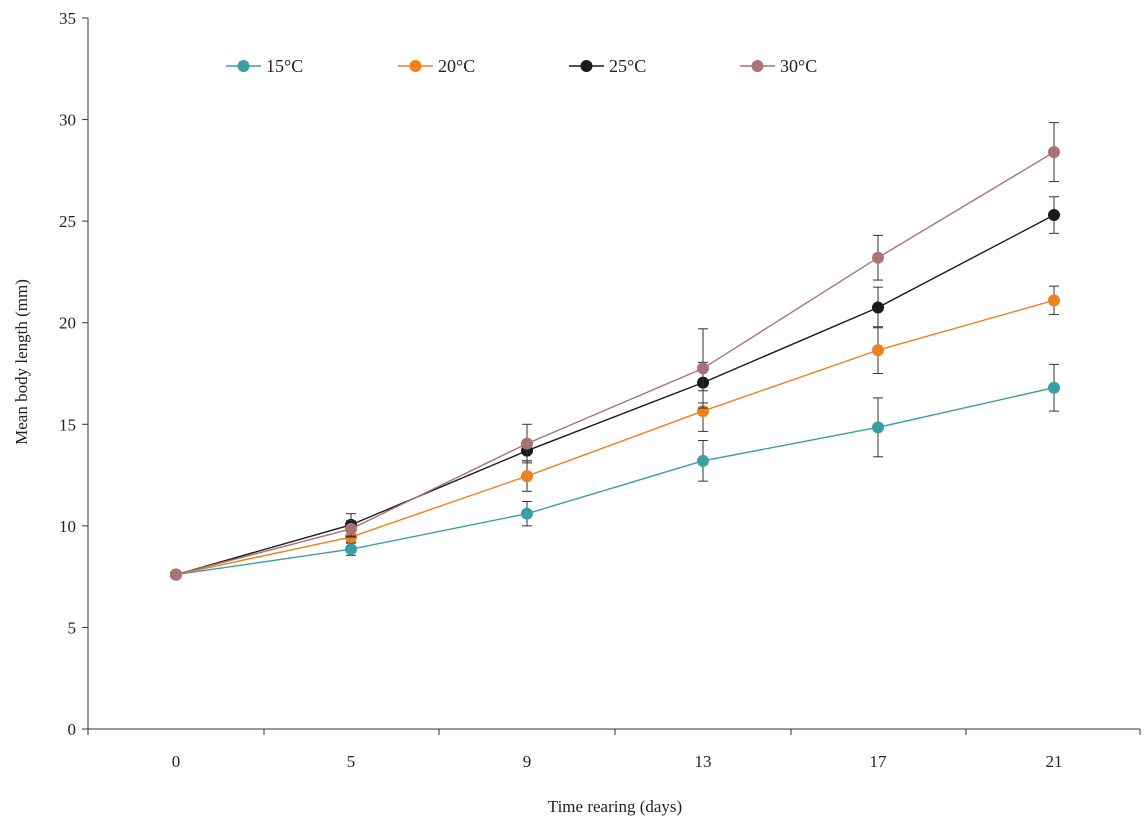 The image size is (1144, 821). What do you see at coordinates (527, 761) in the screenshot?
I see `x-tick-label: 9` at bounding box center [527, 761].